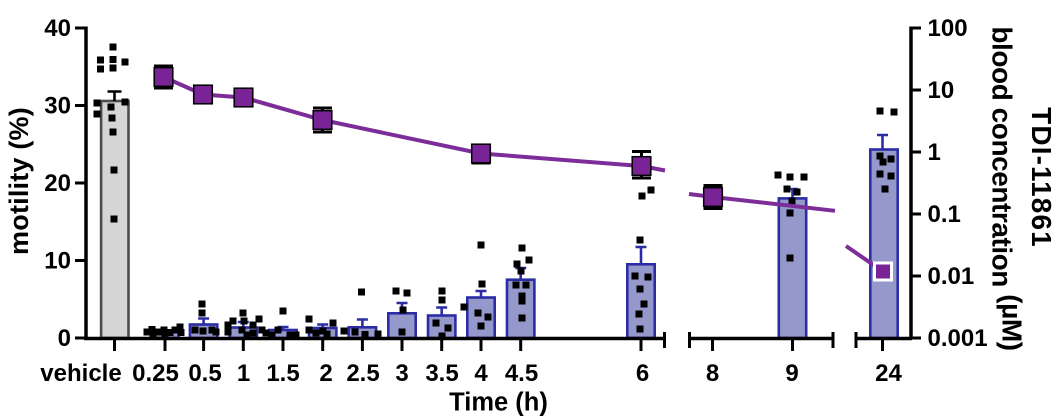 The width and height of the screenshot is (1061, 418). Describe the element at coordinates (204, 373) in the screenshot. I see `svg-text: 0.5` at that location.